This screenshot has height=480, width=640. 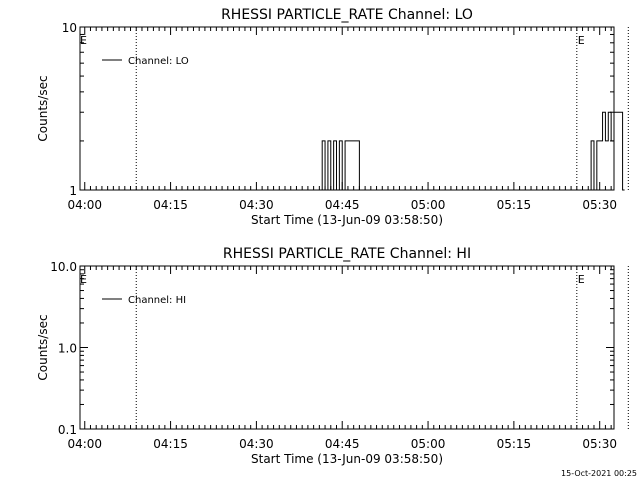 I want to click on series-line, so click(x=472, y=151).